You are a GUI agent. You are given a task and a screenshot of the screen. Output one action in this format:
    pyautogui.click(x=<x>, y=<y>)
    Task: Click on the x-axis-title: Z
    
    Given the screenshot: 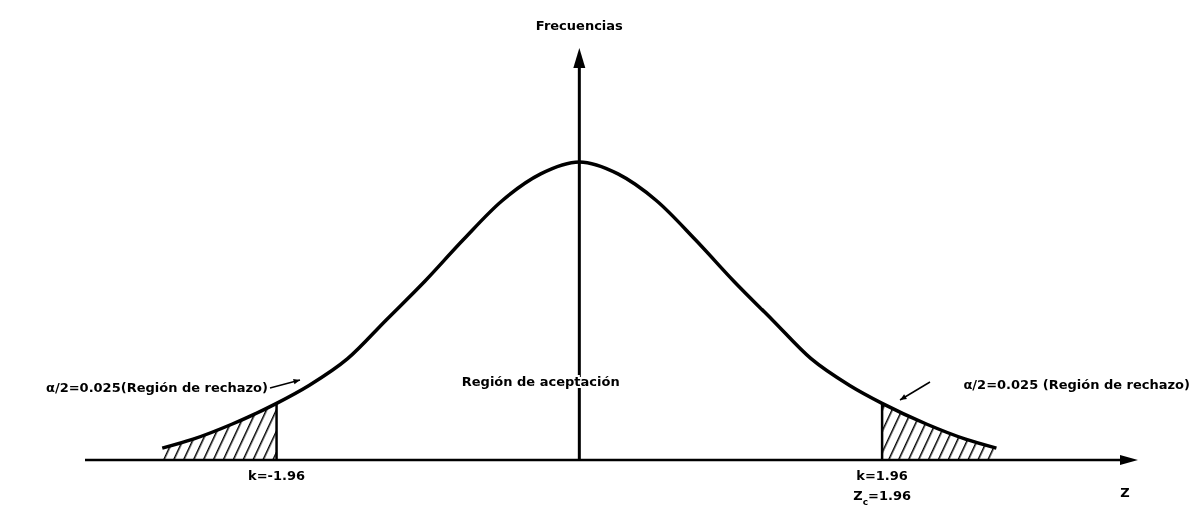 What is the action you would take?
    pyautogui.click(x=1125, y=492)
    